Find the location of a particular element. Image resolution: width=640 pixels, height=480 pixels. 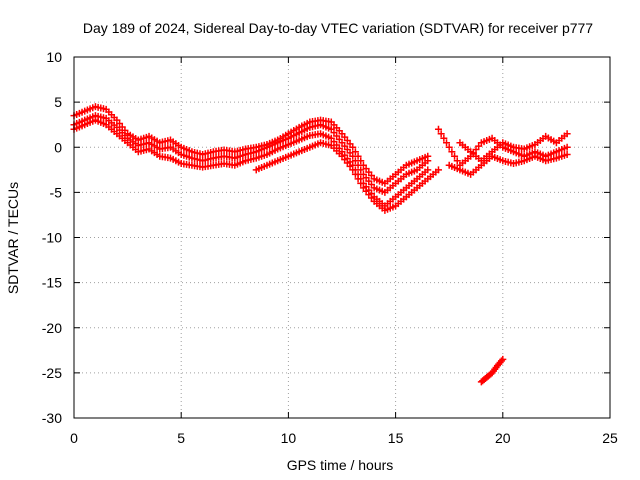

x-tick-label: 5 is located at coordinates (181, 438).